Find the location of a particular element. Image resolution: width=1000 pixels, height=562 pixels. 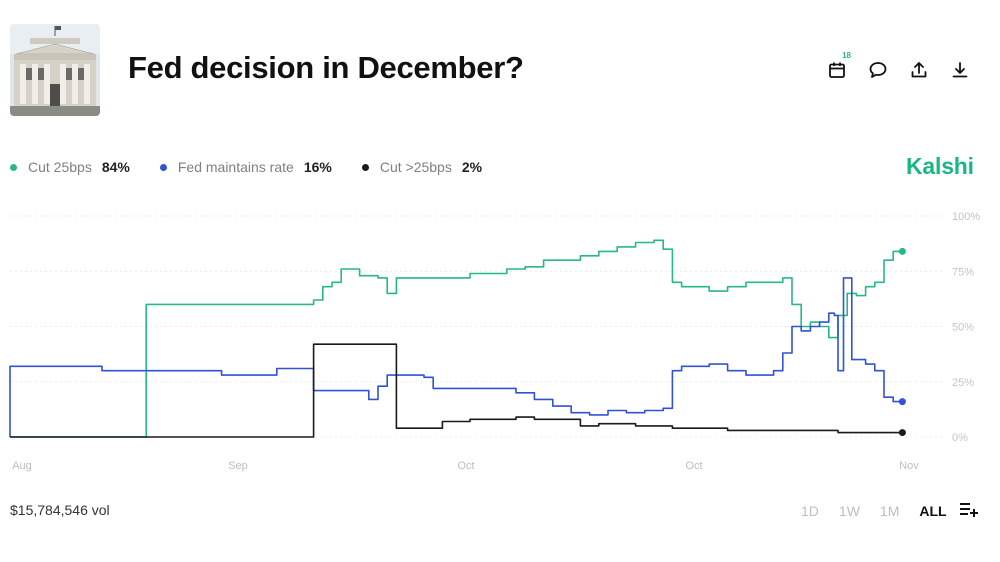

calendar-icon is located at coordinates (837, 70).